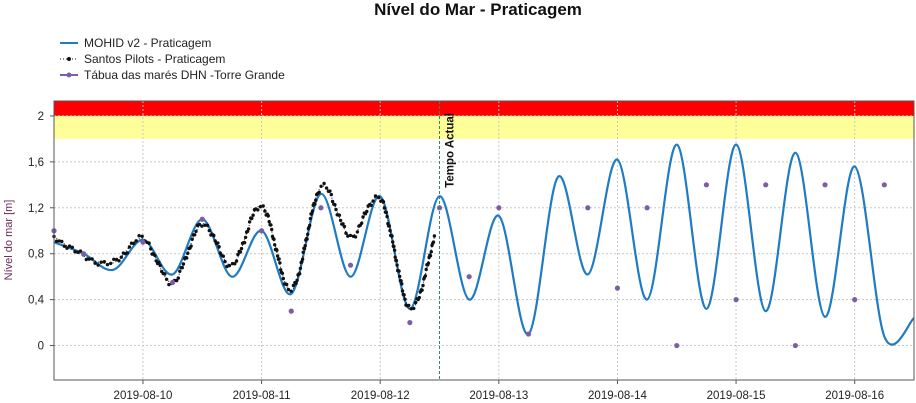 The height and width of the screenshot is (403, 916). I want to click on y-tick-label: 0, so click(41, 347).